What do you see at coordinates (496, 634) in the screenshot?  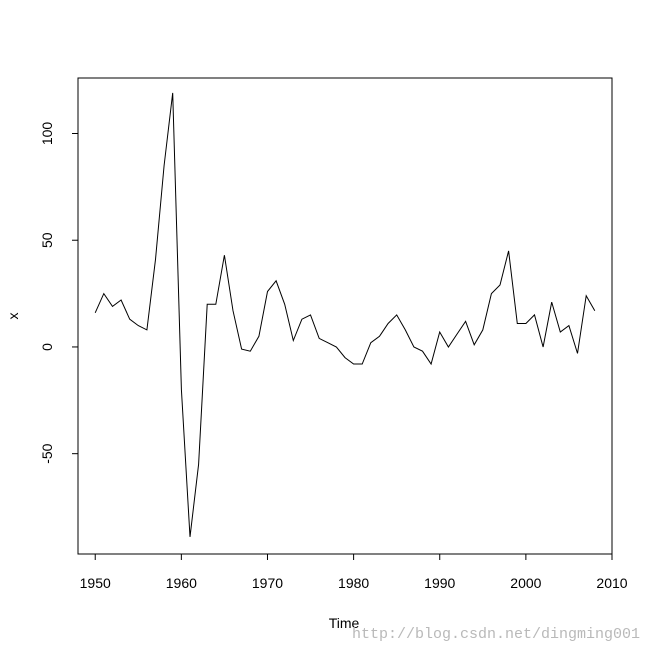 I see `watermark: http://blog.csdn.net/dingming001` at bounding box center [496, 634].